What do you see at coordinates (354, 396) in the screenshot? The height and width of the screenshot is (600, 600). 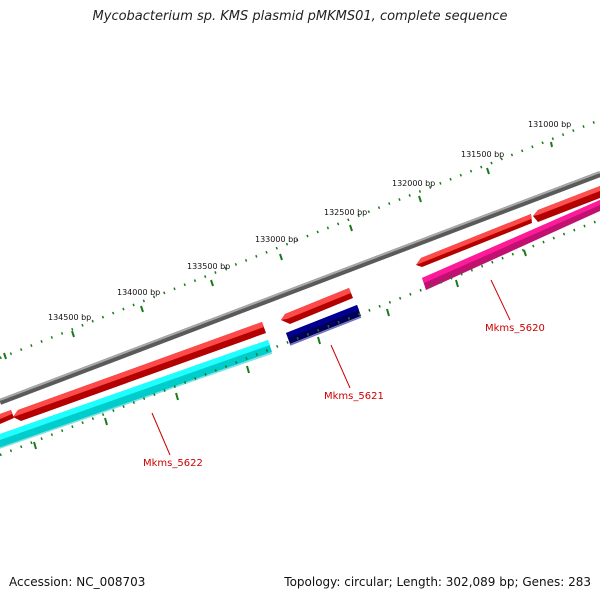 I see `gene-label-mkms-5621: Mkms_5621` at bounding box center [354, 396].